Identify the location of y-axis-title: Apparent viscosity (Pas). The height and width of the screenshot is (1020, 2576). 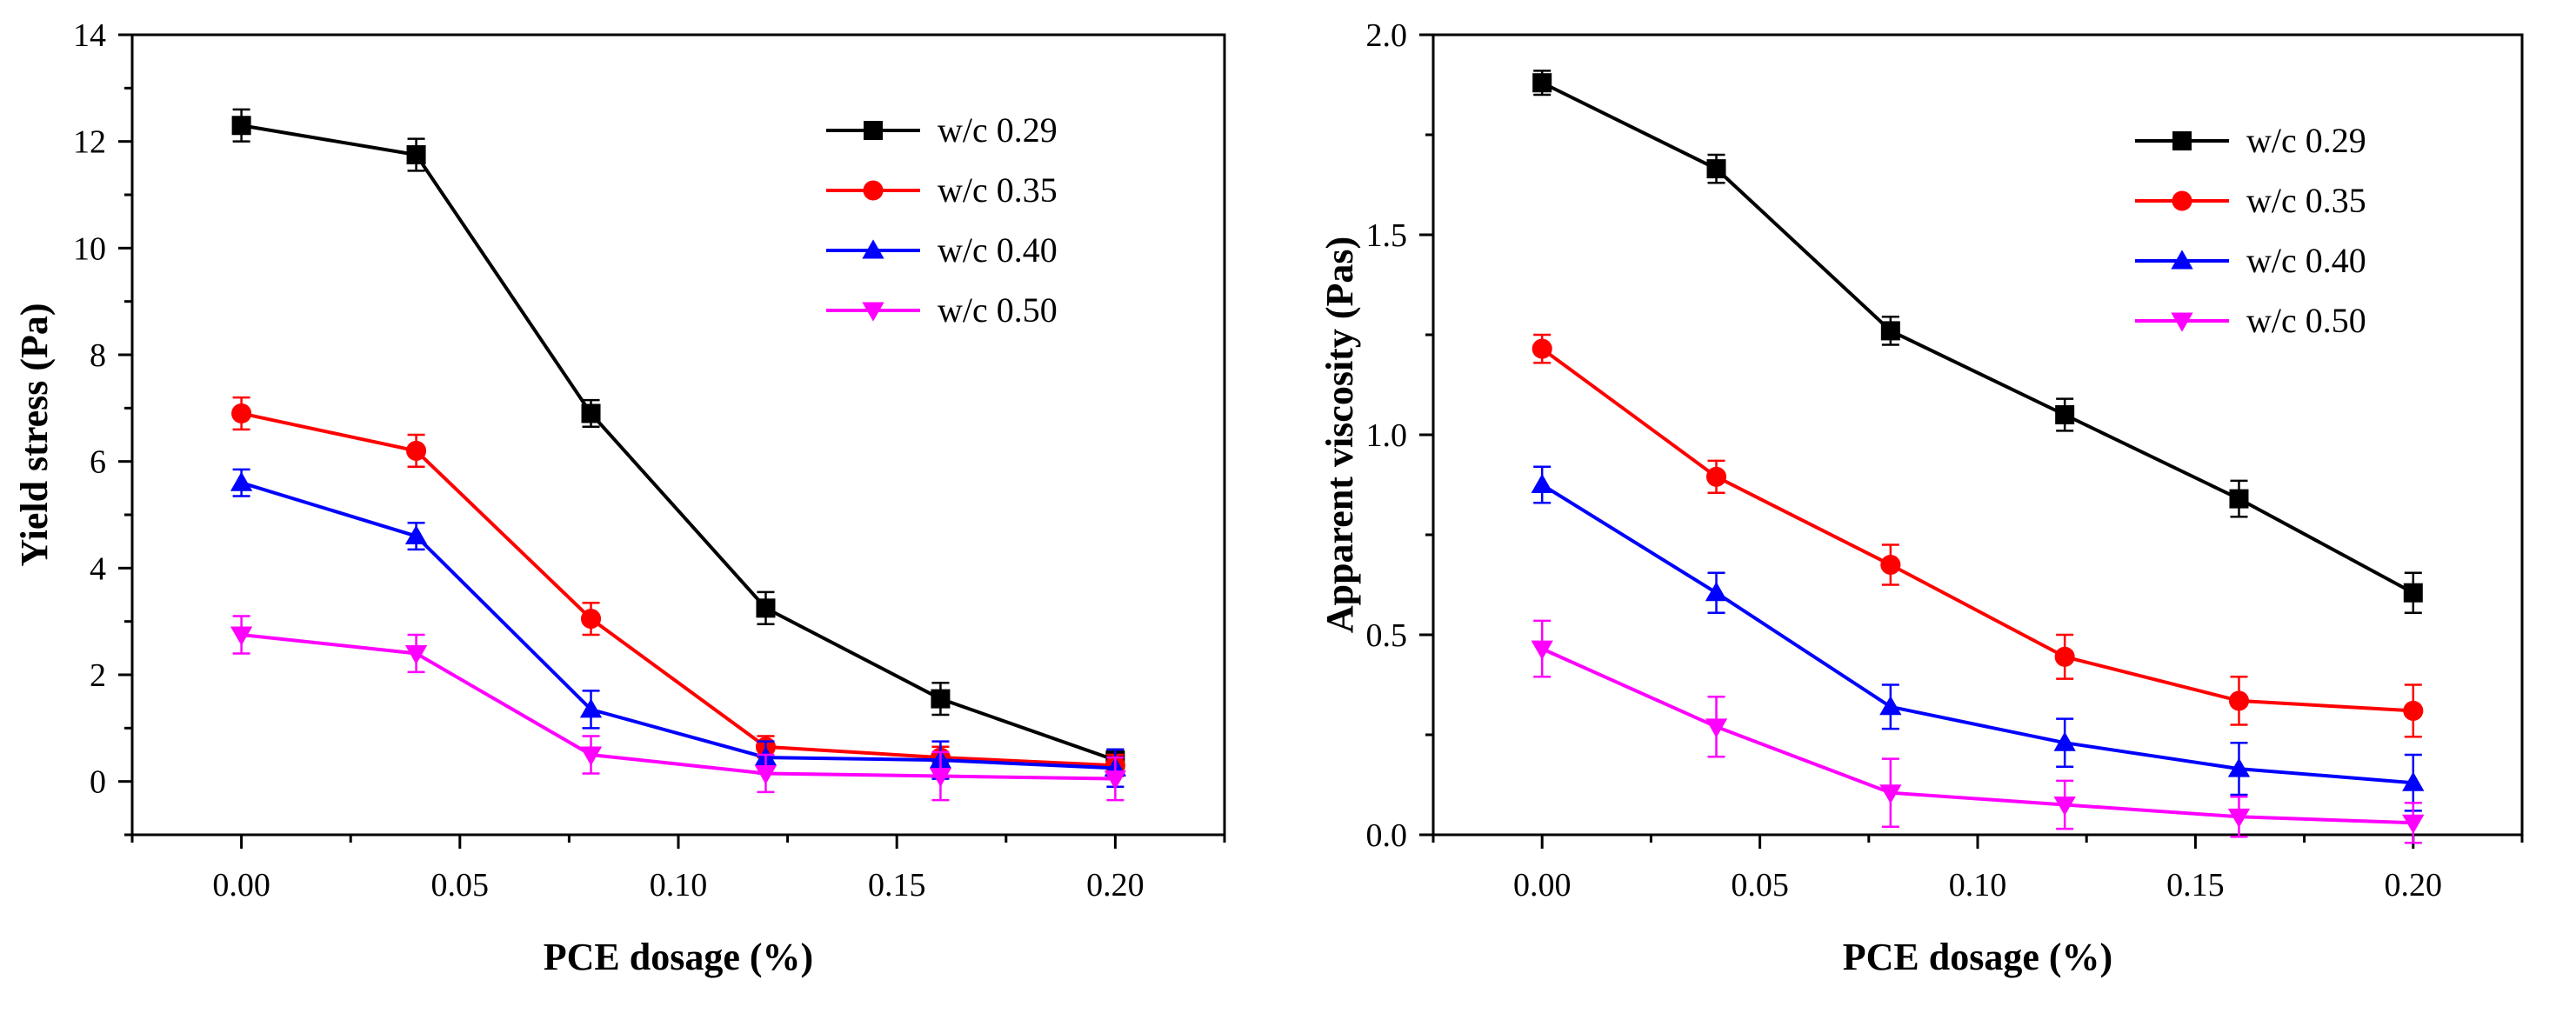
(1339, 435).